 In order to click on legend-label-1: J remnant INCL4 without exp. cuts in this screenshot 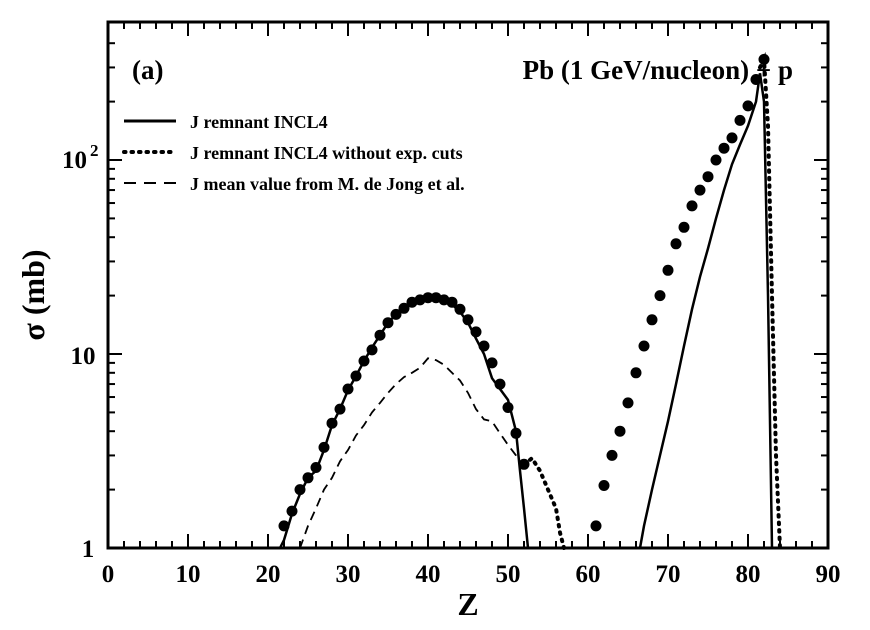, I will do `click(326, 153)`.